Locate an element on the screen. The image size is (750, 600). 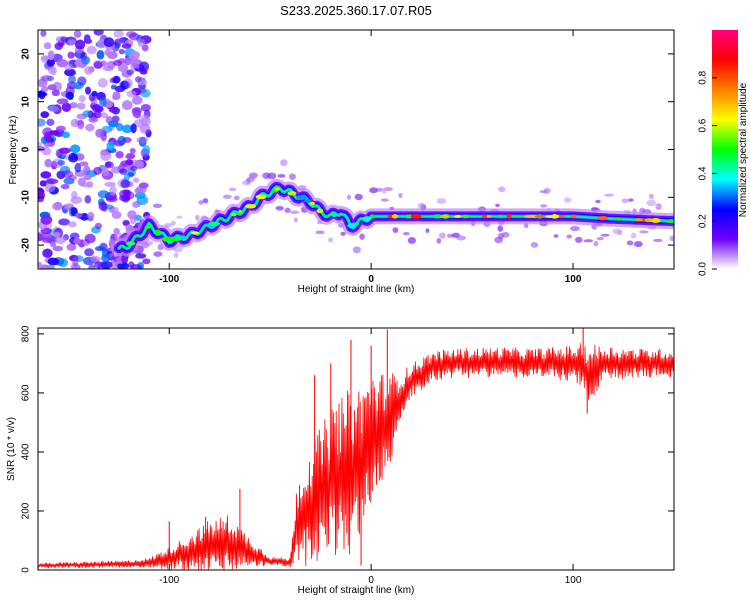
snr-y-tick-label: 600 is located at coordinates (26, 392).